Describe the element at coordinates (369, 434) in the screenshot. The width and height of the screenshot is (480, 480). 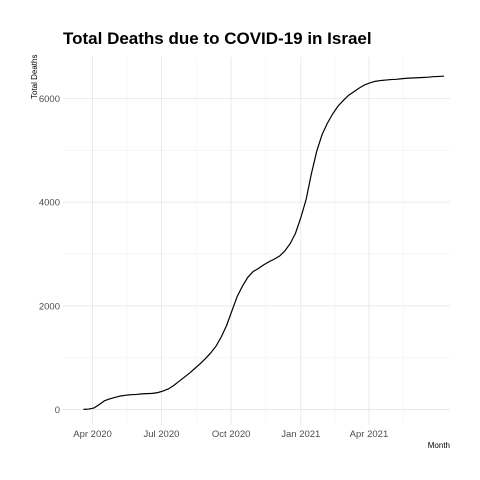
I see `x-tick-label: Apr 2021` at that location.